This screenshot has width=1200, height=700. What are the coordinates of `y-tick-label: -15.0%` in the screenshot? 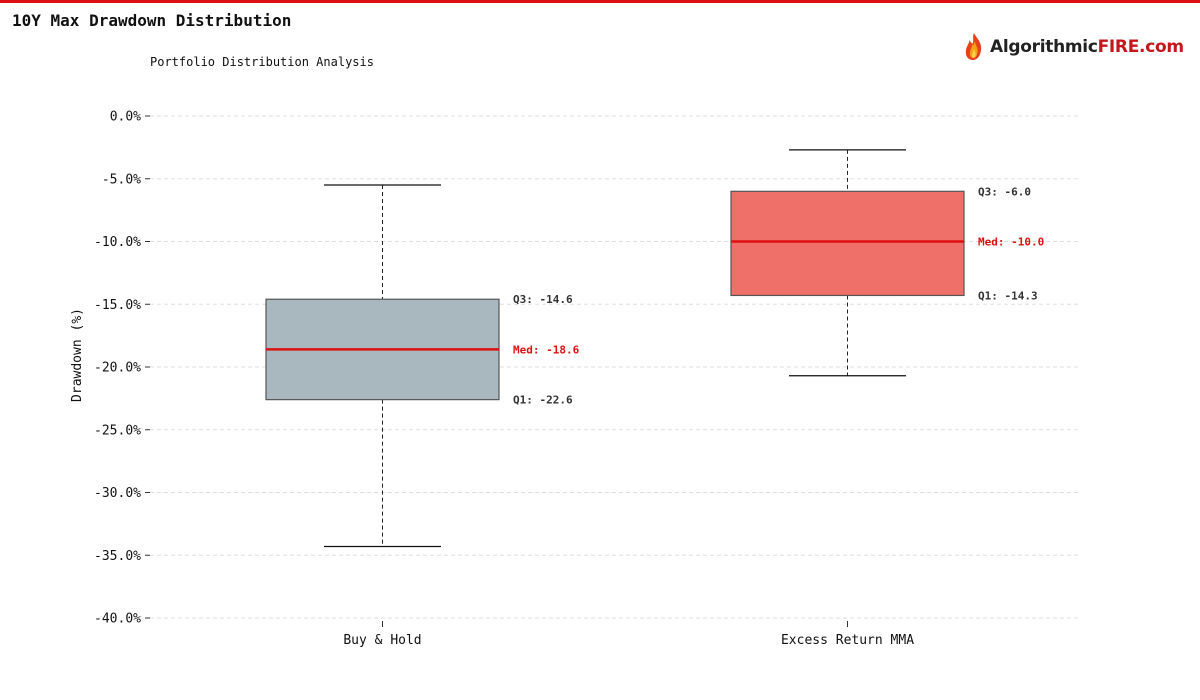 It's located at (117, 305).